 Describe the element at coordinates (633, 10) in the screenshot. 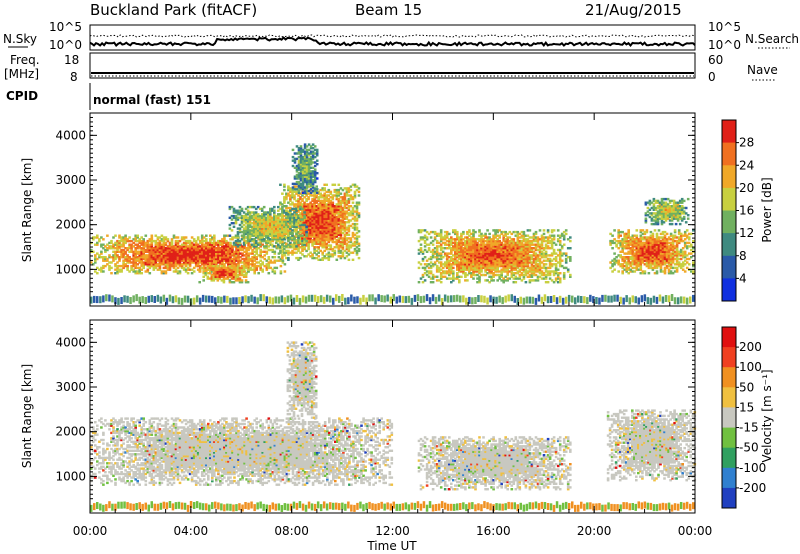

I see `date-title: 21/Aug/2015` at that location.